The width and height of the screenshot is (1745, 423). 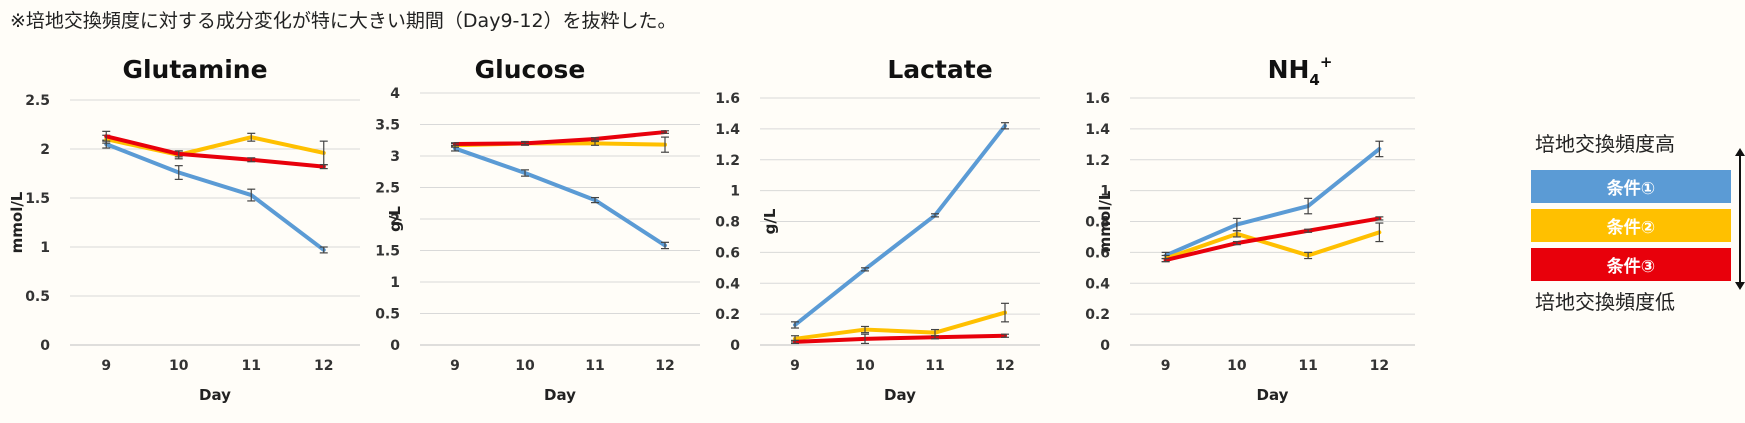 I want to click on chart-title: Glucose, so click(x=530, y=69).